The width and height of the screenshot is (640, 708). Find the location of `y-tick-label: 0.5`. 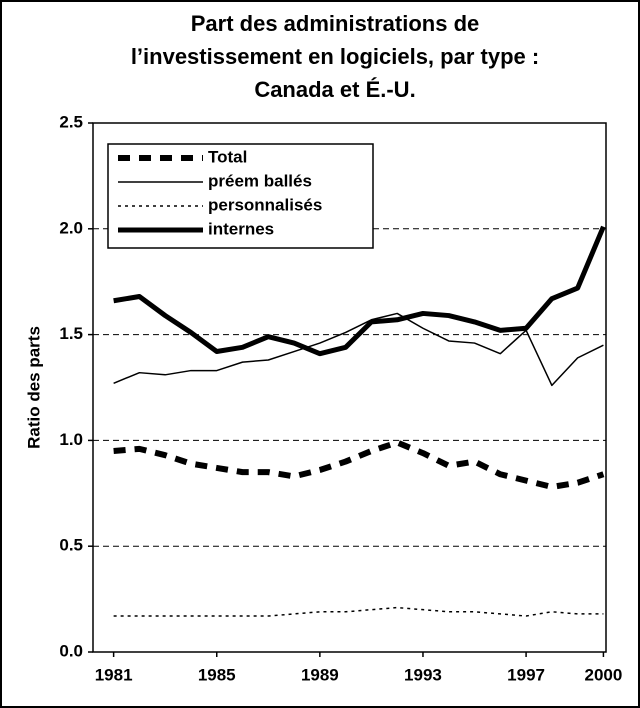

y-tick-label: 0.5 is located at coordinates (71, 545).